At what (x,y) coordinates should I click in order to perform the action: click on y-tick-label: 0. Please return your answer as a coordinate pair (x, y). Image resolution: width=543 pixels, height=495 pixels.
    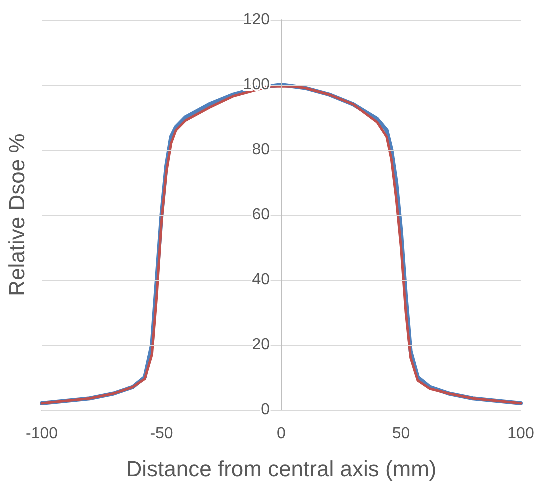
    Looking at the image, I should click on (265, 410).